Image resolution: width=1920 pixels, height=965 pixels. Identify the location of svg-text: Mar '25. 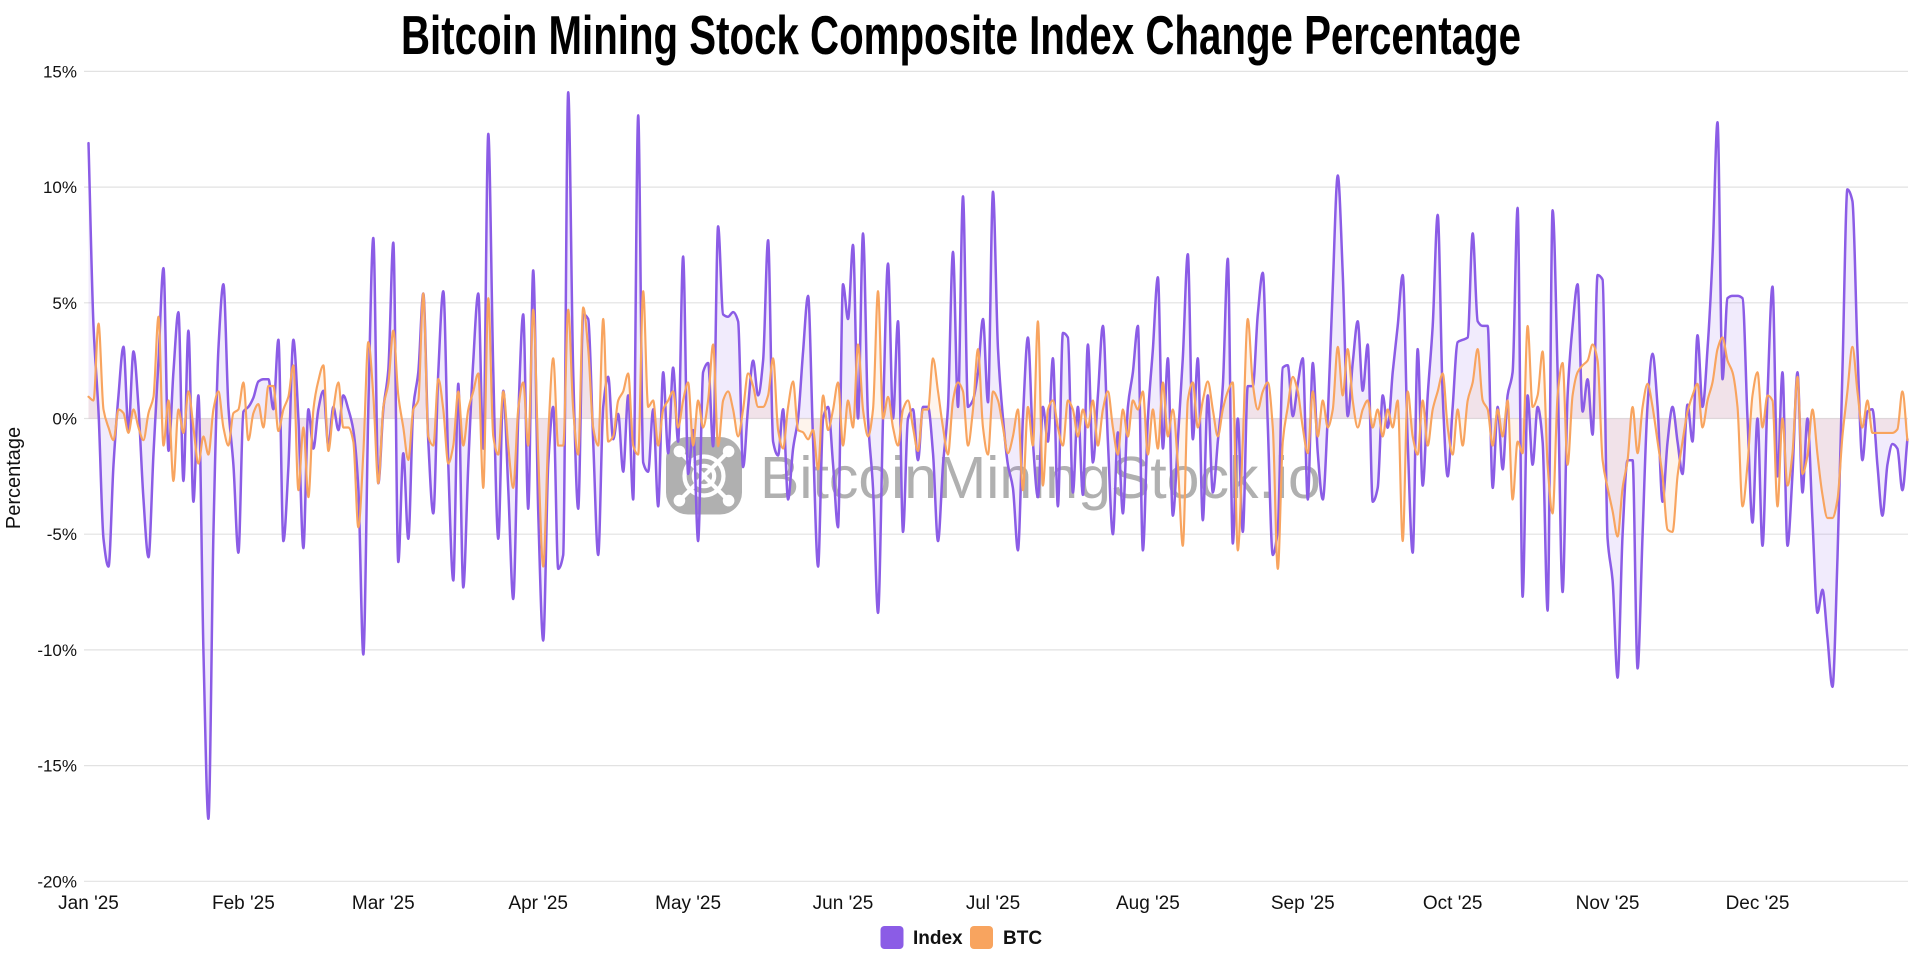
(383, 903).